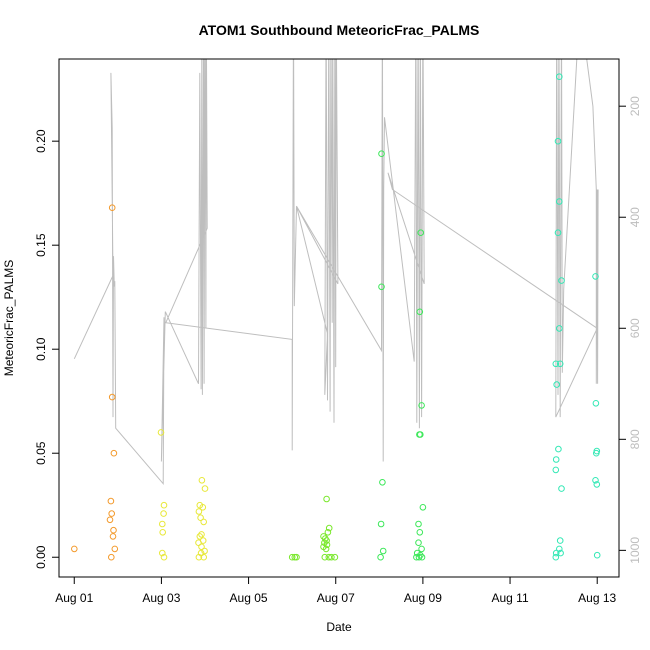 This screenshot has width=650, height=650. I want to click on y2-tick-label: 200, so click(635, 106).